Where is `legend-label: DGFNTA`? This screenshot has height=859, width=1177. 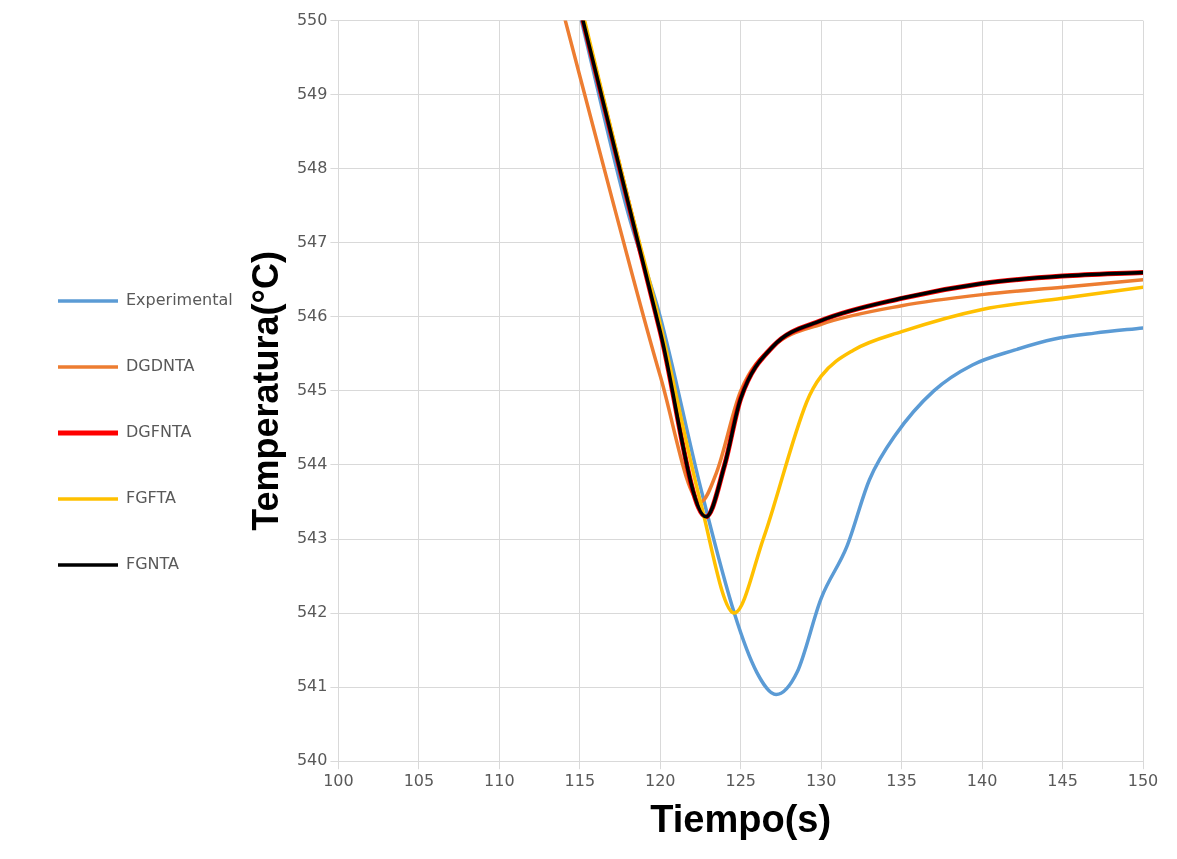 legend-label: DGFNTA is located at coordinates (159, 432).